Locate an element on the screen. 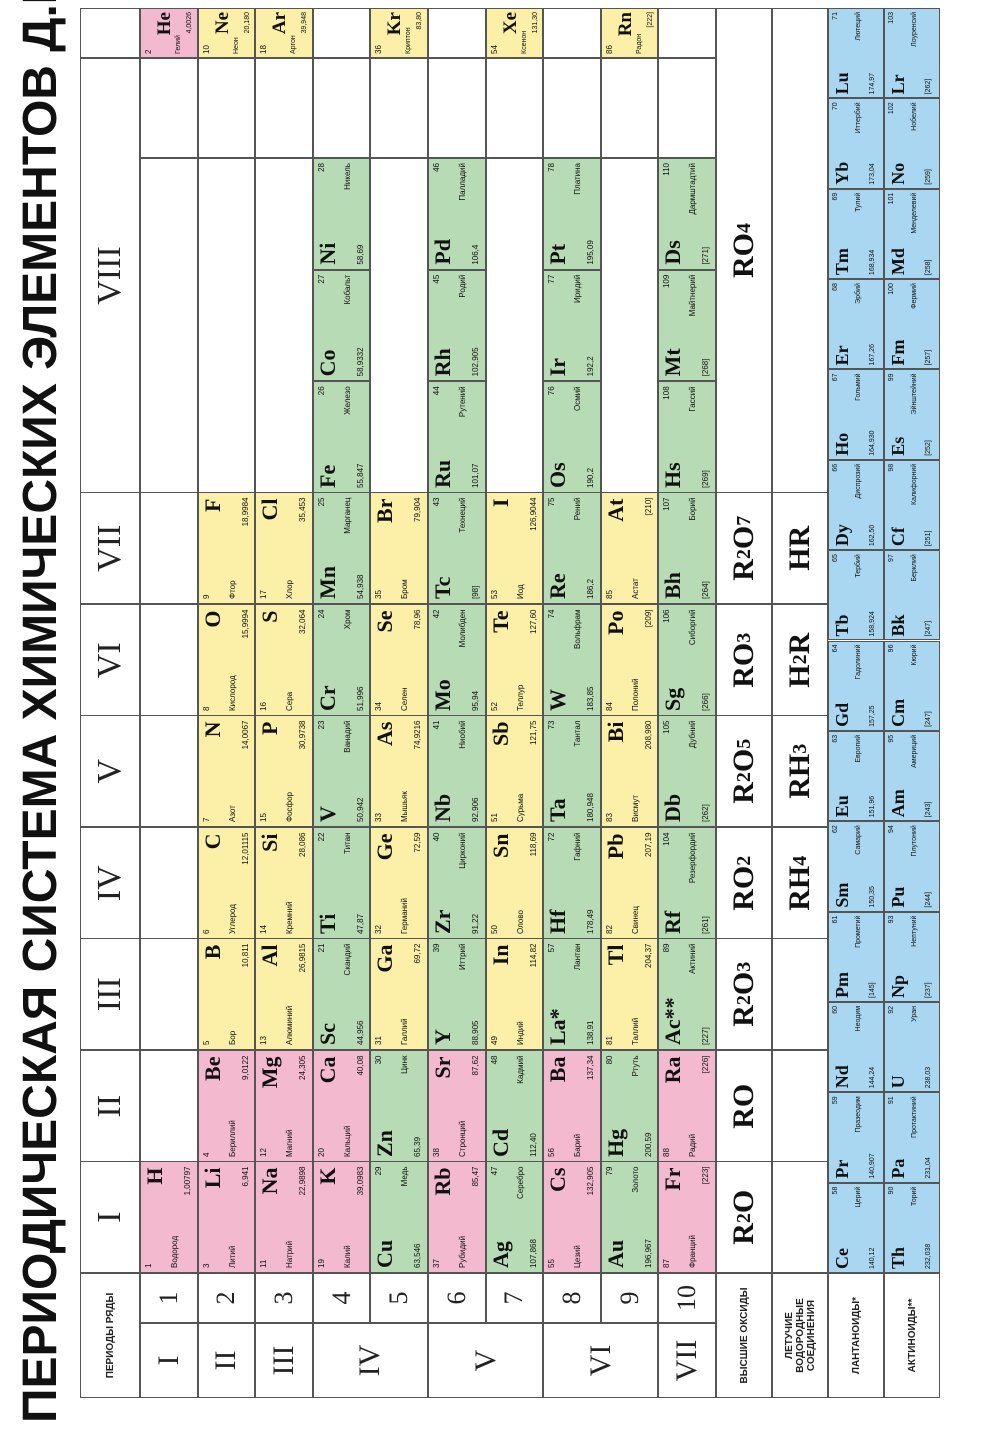 The width and height of the screenshot is (1000, 1433). element-Rn: Rn 86 Радон [222] is located at coordinates (629, 33).